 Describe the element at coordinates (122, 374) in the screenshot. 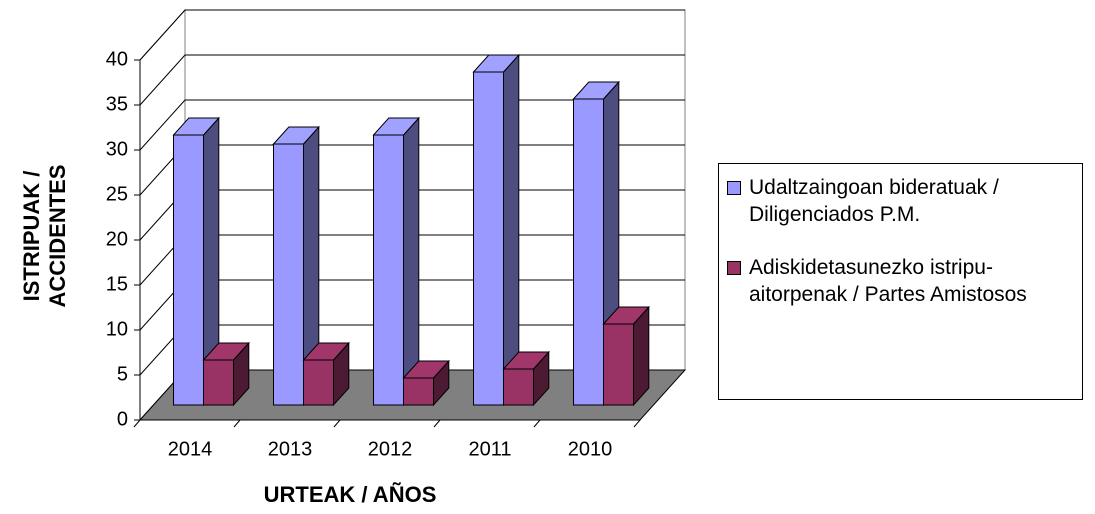

I see `y-tick-label: 5` at that location.